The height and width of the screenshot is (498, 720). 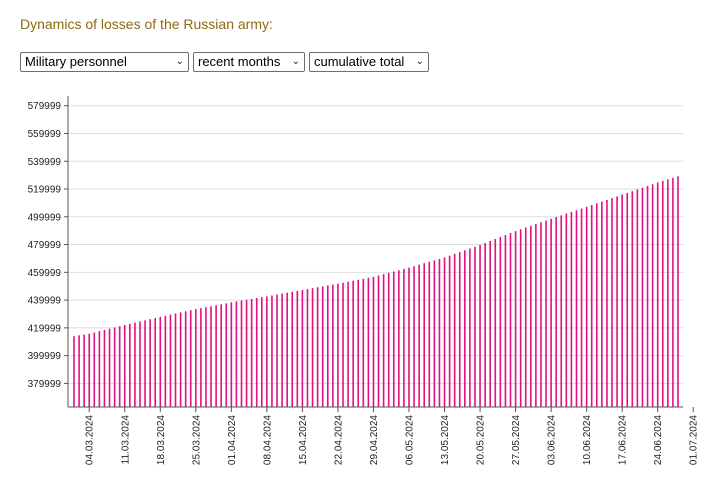 What do you see at coordinates (146, 24) in the screenshot?
I see `page-title: Dynamics of losses of the Russian army:` at bounding box center [146, 24].